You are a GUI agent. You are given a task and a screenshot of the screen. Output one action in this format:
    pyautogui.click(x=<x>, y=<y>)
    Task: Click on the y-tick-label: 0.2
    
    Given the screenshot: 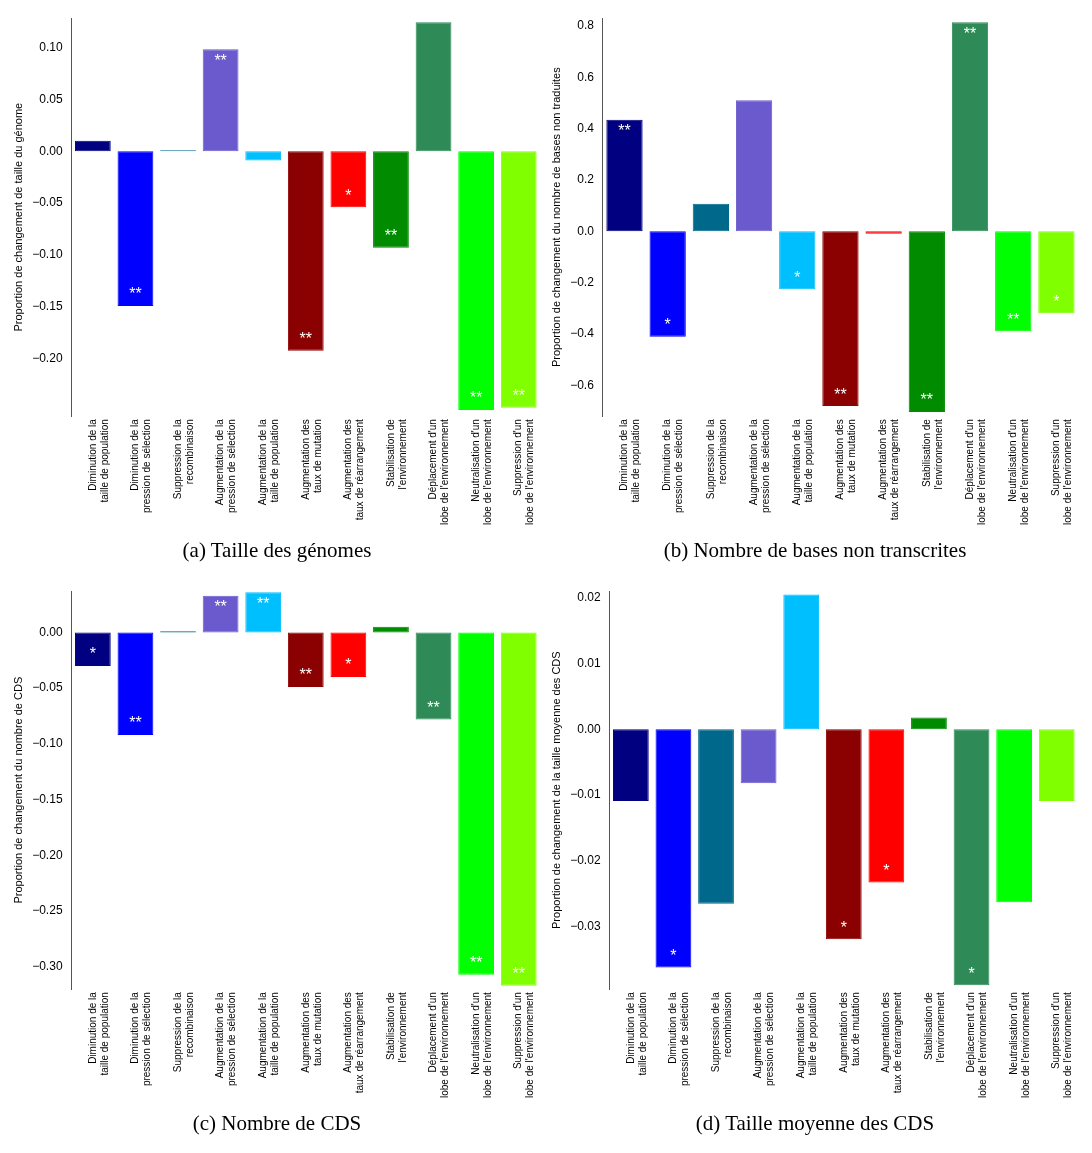 What is the action you would take?
    pyautogui.click(x=586, y=179)
    